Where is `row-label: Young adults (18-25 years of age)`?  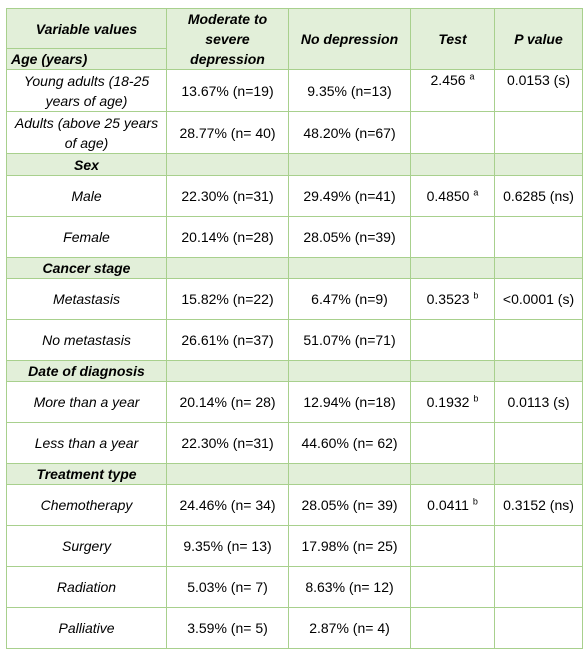
row-label: Young adults (18-25 years of age) is located at coordinates (86, 90).